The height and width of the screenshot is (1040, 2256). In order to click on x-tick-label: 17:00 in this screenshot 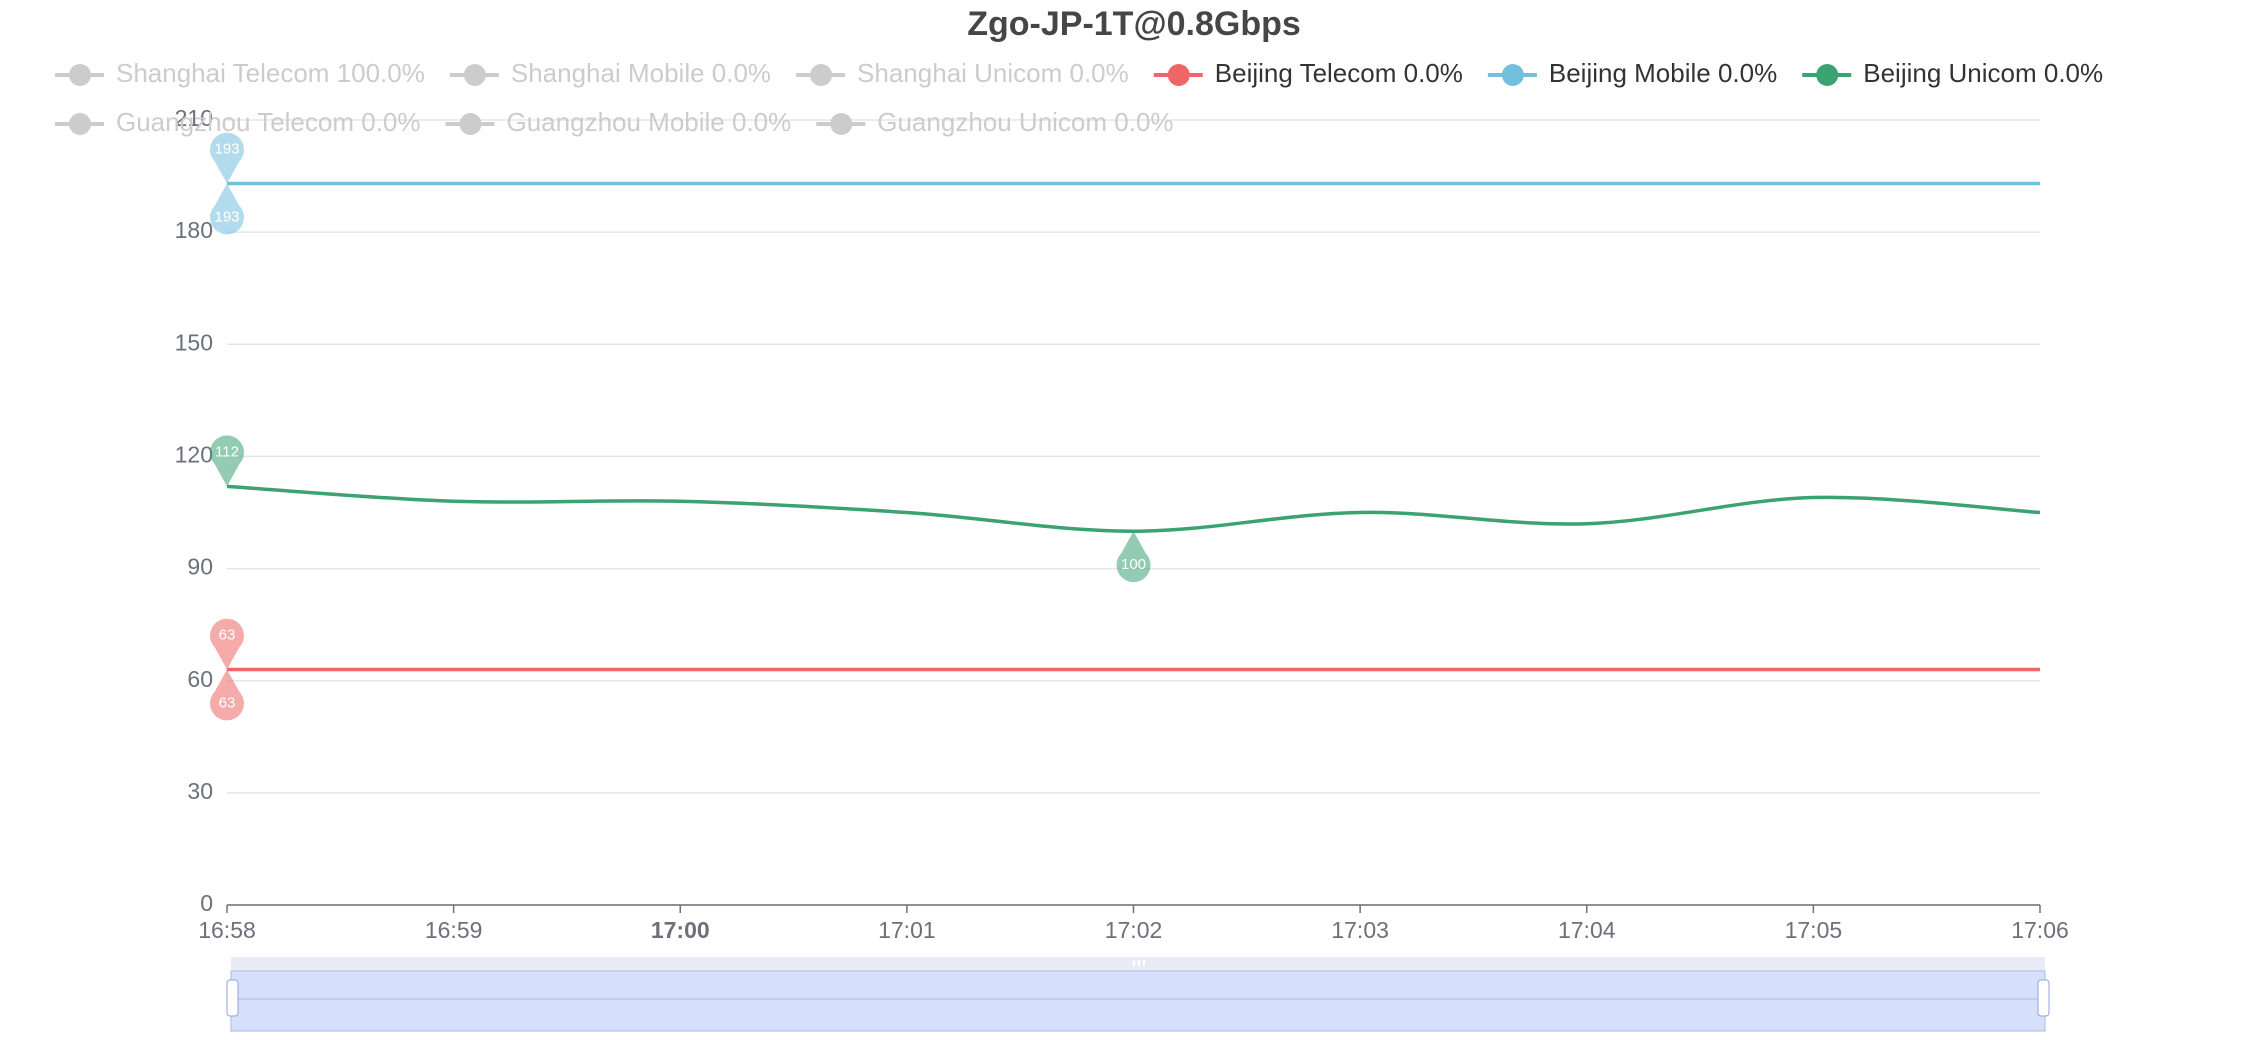, I will do `click(680, 930)`.